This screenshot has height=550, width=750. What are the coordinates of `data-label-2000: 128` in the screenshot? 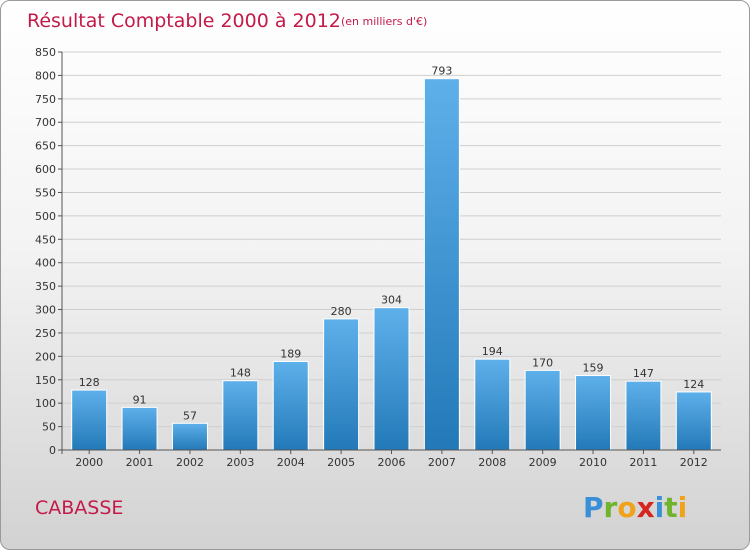 It's located at (89, 382).